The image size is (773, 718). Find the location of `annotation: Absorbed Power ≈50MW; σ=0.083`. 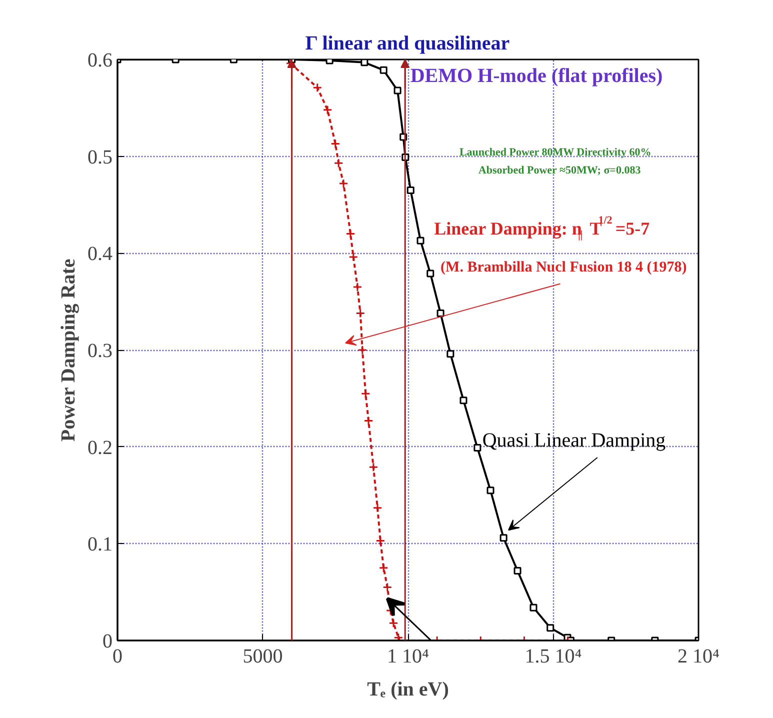

annotation: Absorbed Power ≈50MW; σ=0.083 is located at coordinates (560, 170).